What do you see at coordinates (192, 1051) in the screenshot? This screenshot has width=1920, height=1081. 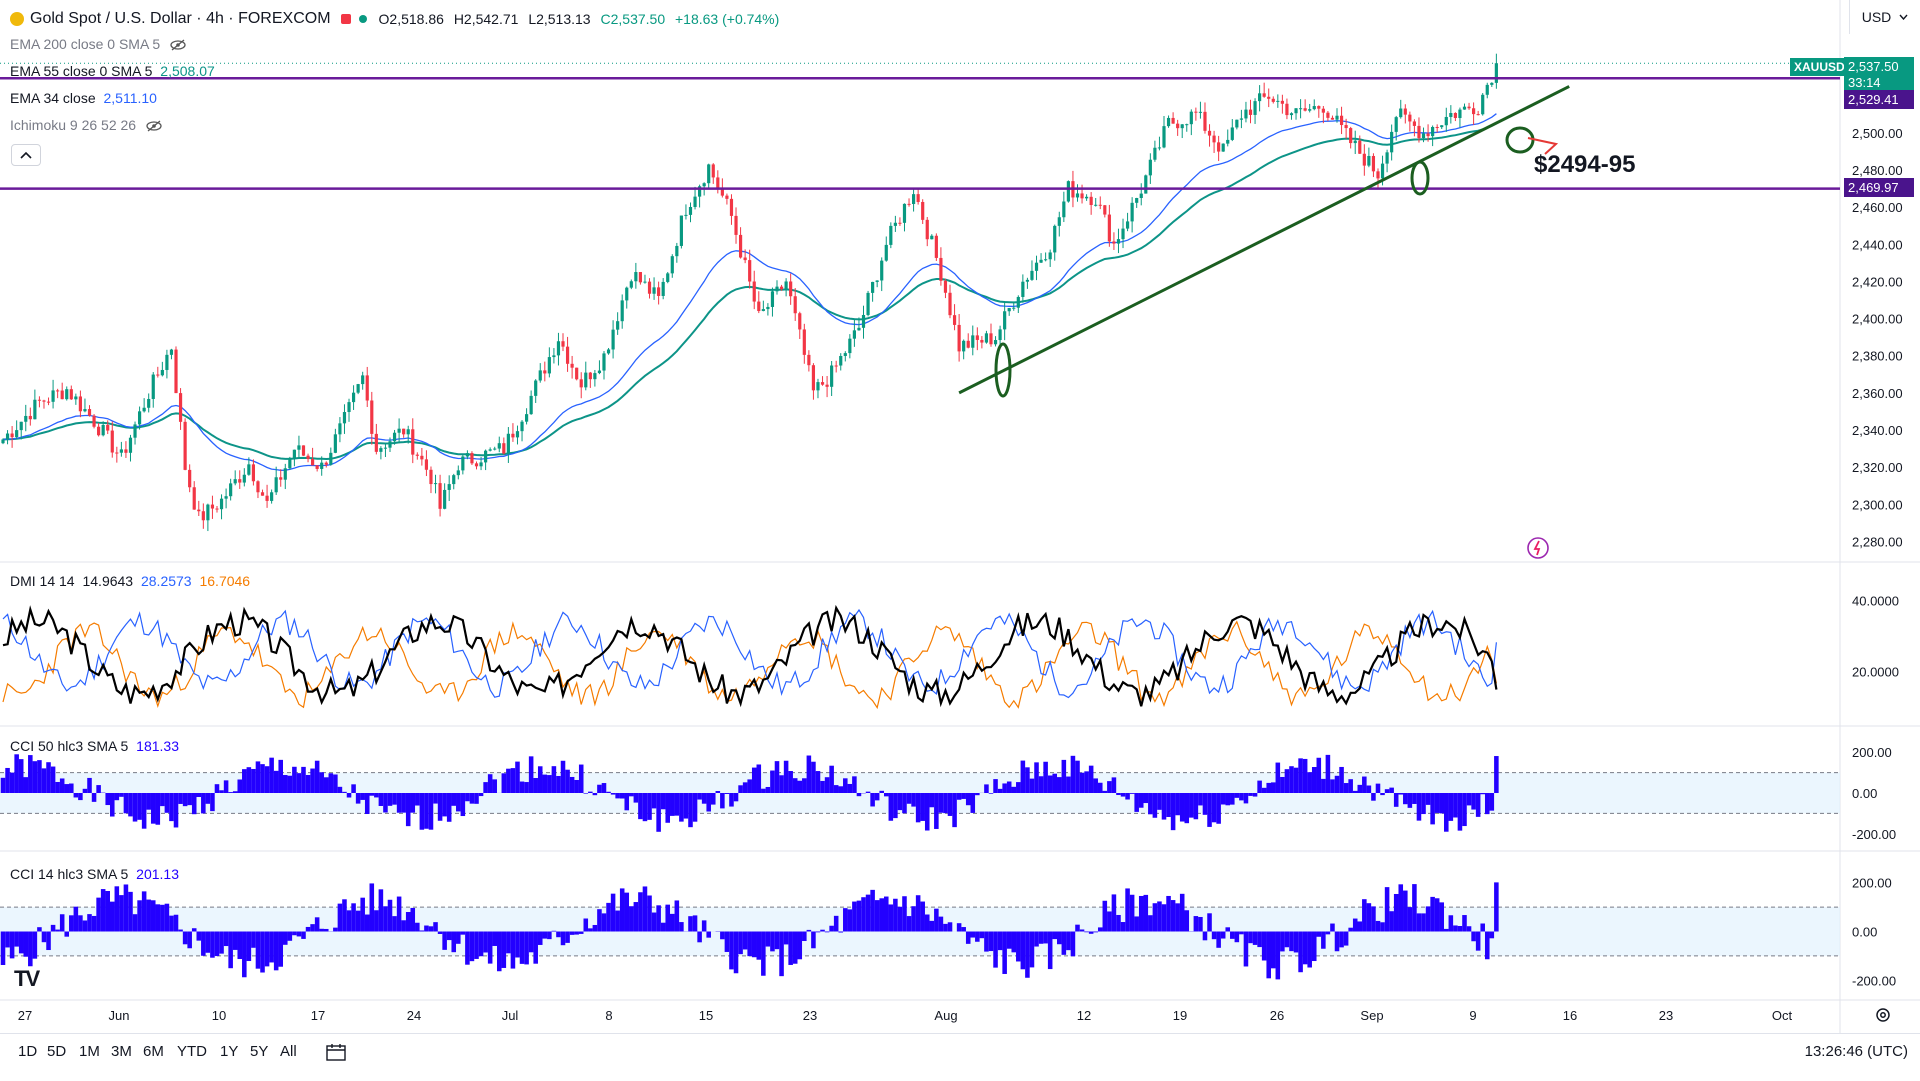 I see `range-button-ytd: YTD` at bounding box center [192, 1051].